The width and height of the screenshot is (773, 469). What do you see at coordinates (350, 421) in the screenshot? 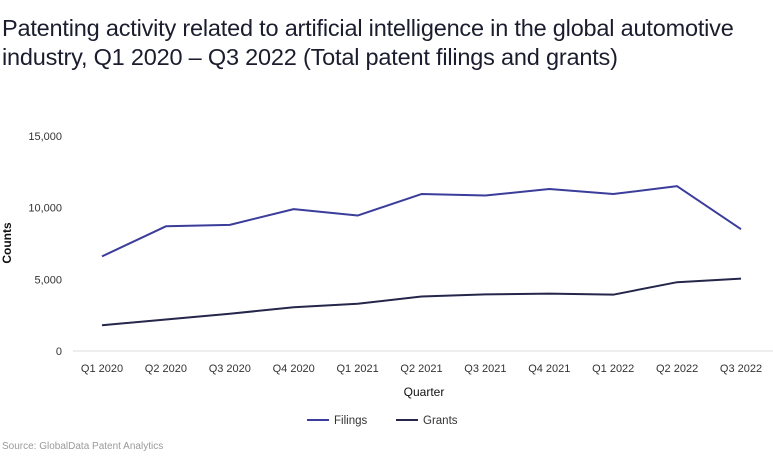
I see `legend-label: Filings` at bounding box center [350, 421].